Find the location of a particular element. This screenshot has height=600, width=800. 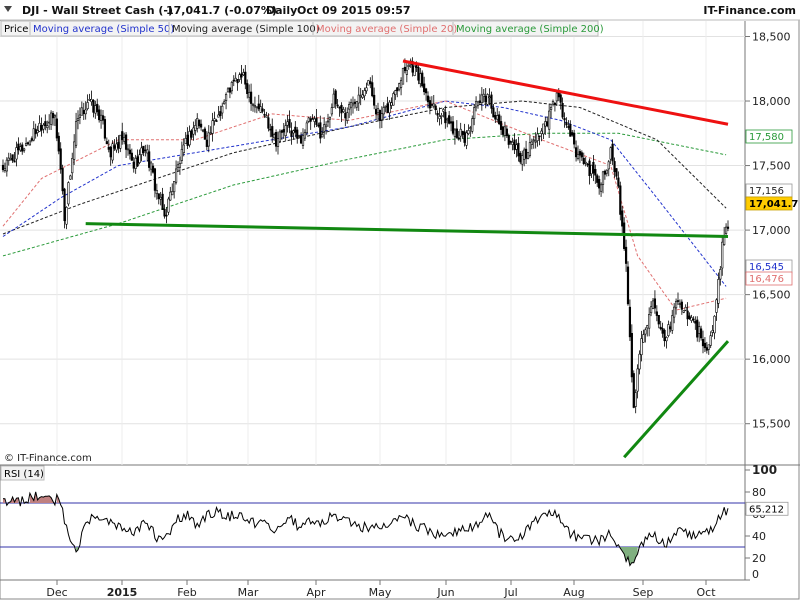

legend-rsi: RSI (14) is located at coordinates (24, 474).